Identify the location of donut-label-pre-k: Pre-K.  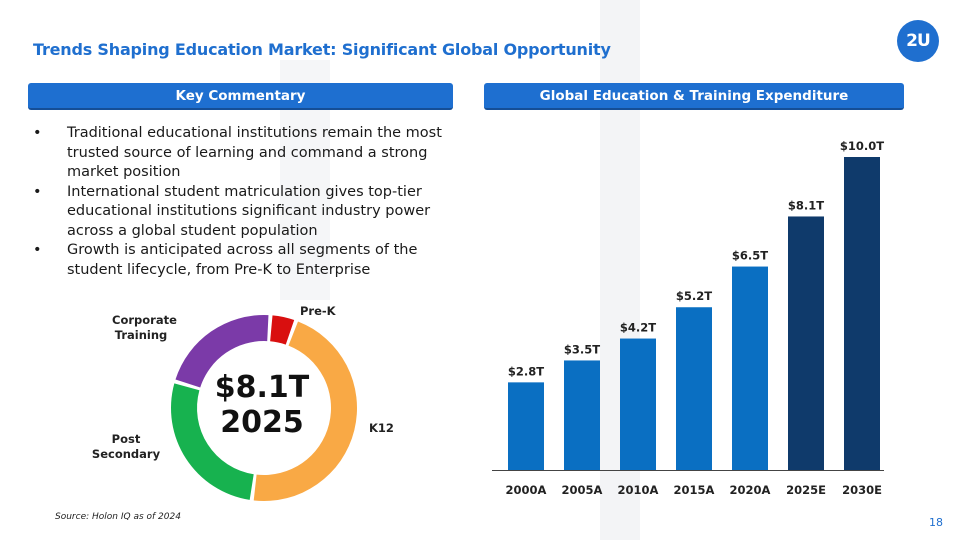
(318, 311).